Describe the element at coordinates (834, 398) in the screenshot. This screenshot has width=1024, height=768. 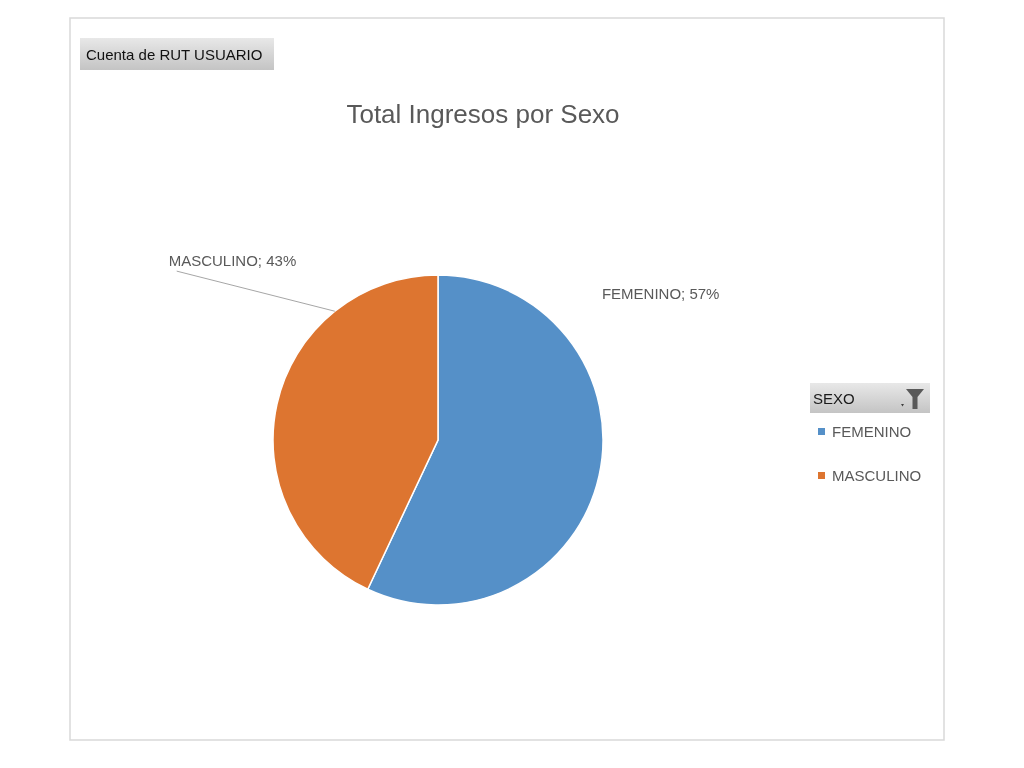
I see `legend-title: SEXO` at that location.